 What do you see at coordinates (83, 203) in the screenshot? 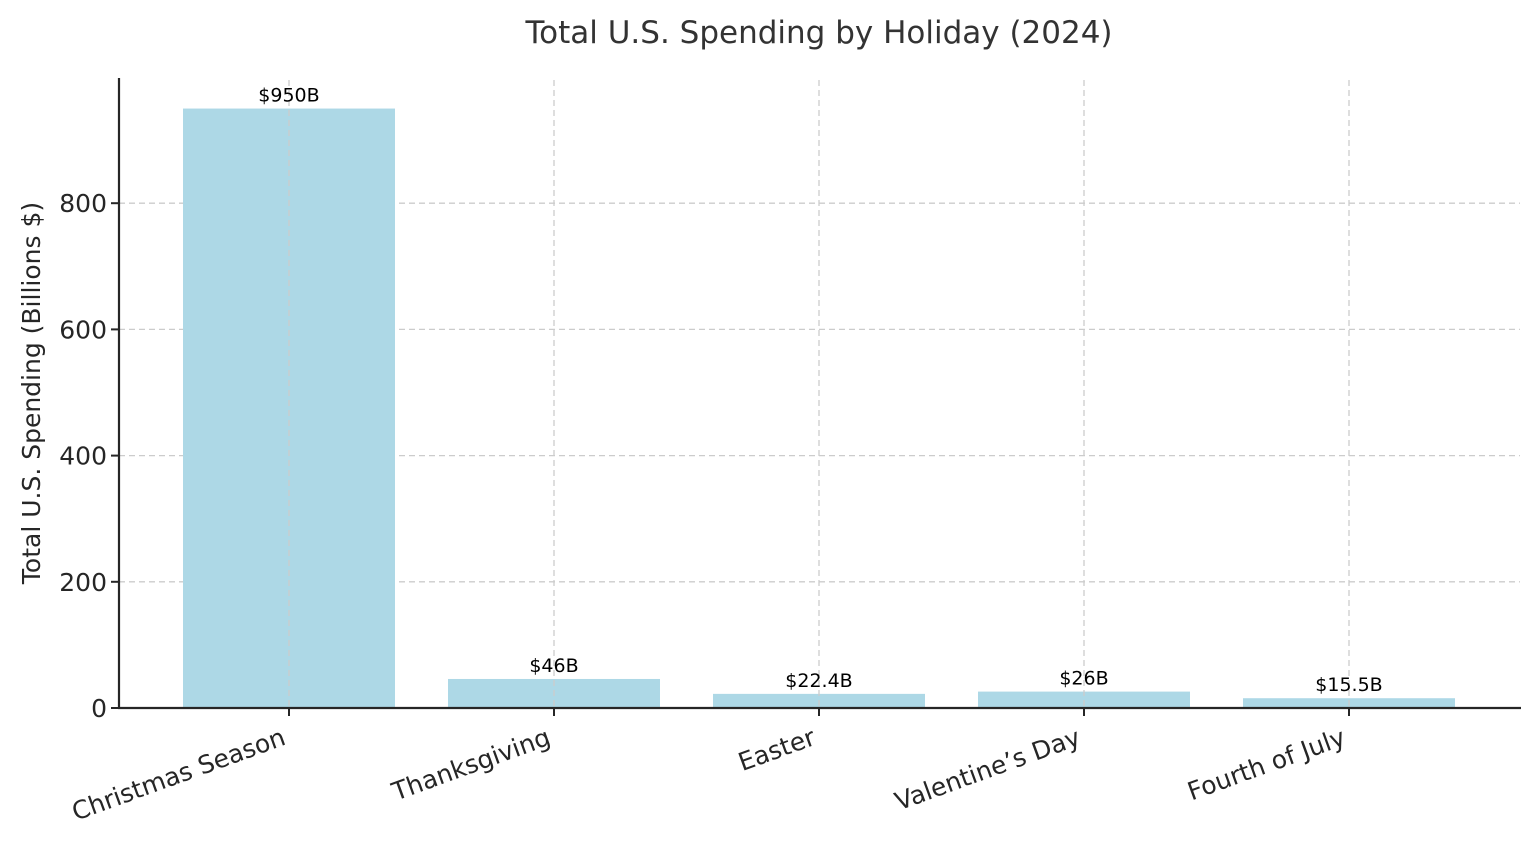
I see `y-tick-label: 800` at bounding box center [83, 203].